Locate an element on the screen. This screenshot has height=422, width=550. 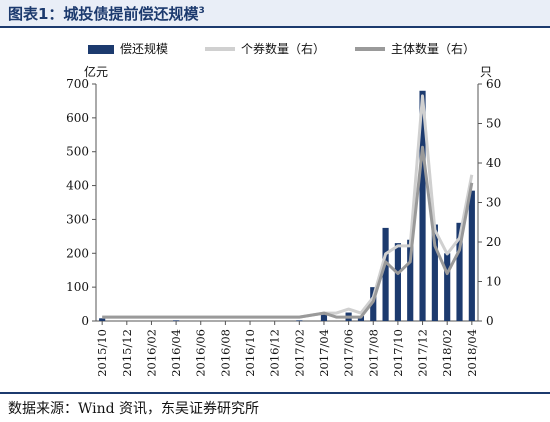
bar-2015/10 is located at coordinates (102, 319).